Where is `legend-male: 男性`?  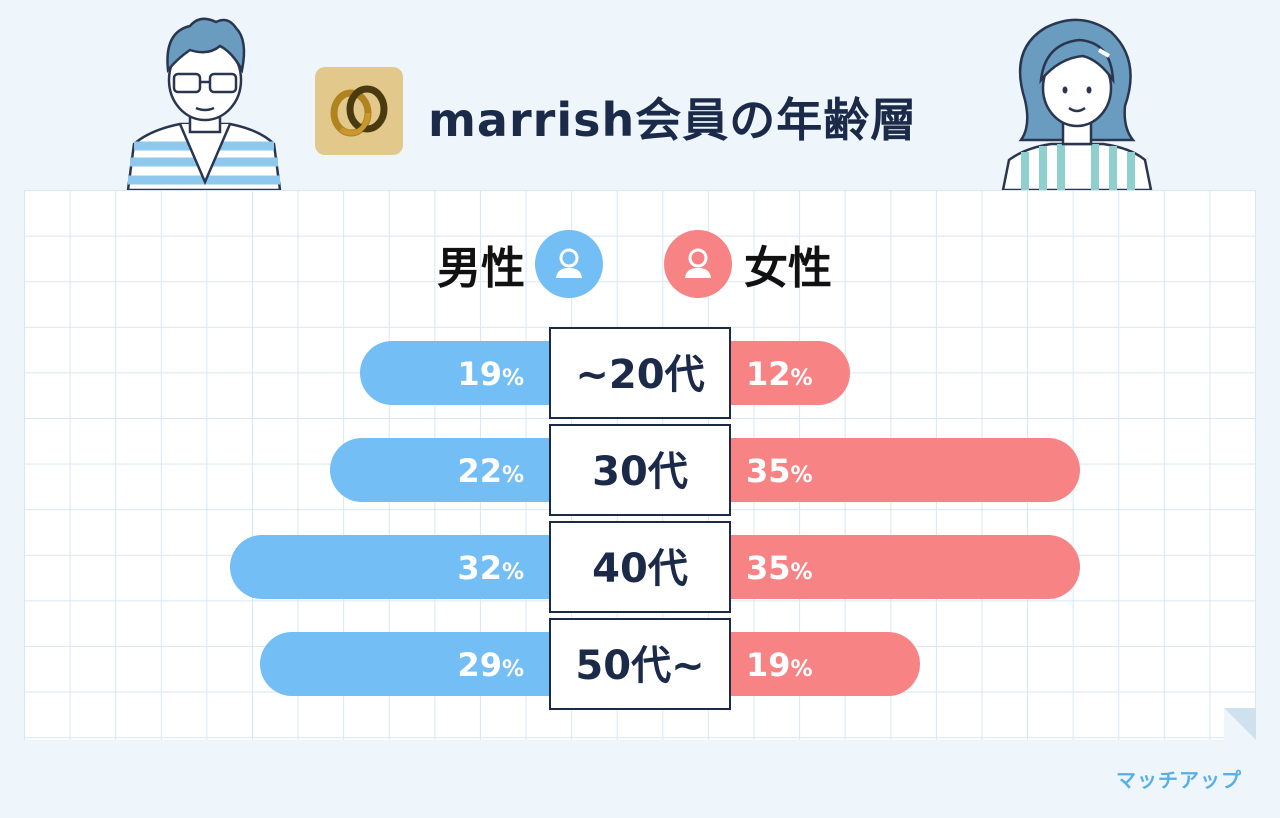
legend-male: 男性 is located at coordinates (520, 264).